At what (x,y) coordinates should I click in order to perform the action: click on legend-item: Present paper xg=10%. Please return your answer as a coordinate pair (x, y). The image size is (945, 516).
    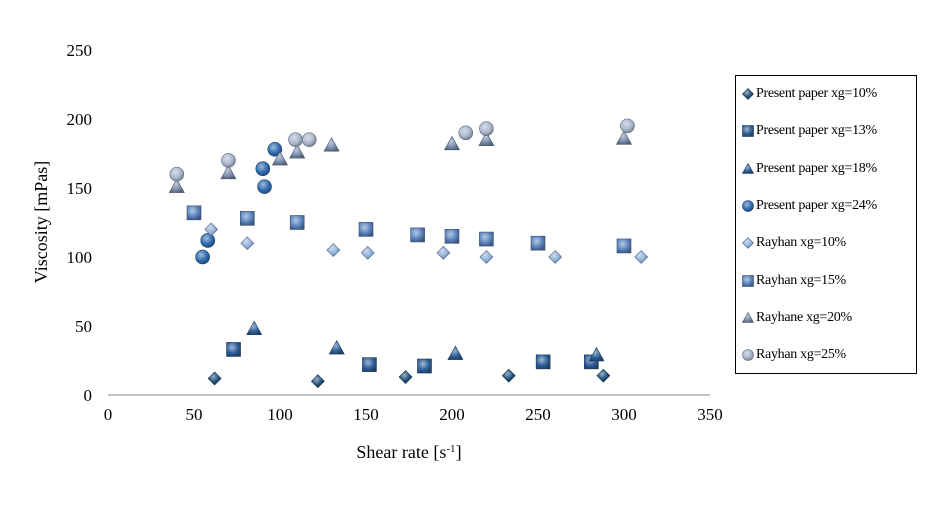
    Looking at the image, I should click on (809, 94).